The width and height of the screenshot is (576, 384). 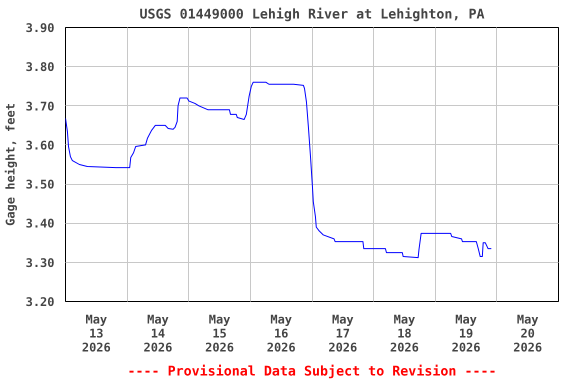 What do you see at coordinates (527, 333) in the screenshot?
I see `x-tick-label: May 20 2026` at bounding box center [527, 333].